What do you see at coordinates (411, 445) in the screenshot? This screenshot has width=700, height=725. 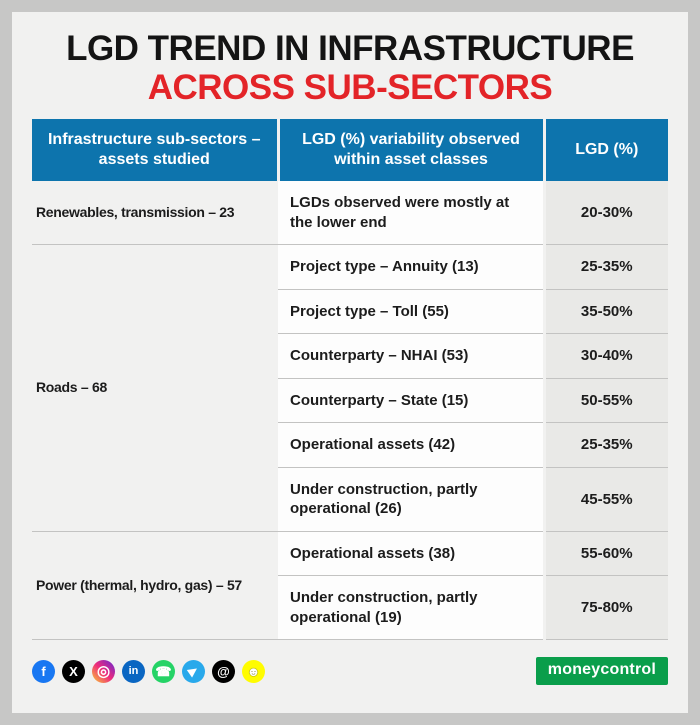 I see `detail-cell: Operational assets (42)` at bounding box center [411, 445].